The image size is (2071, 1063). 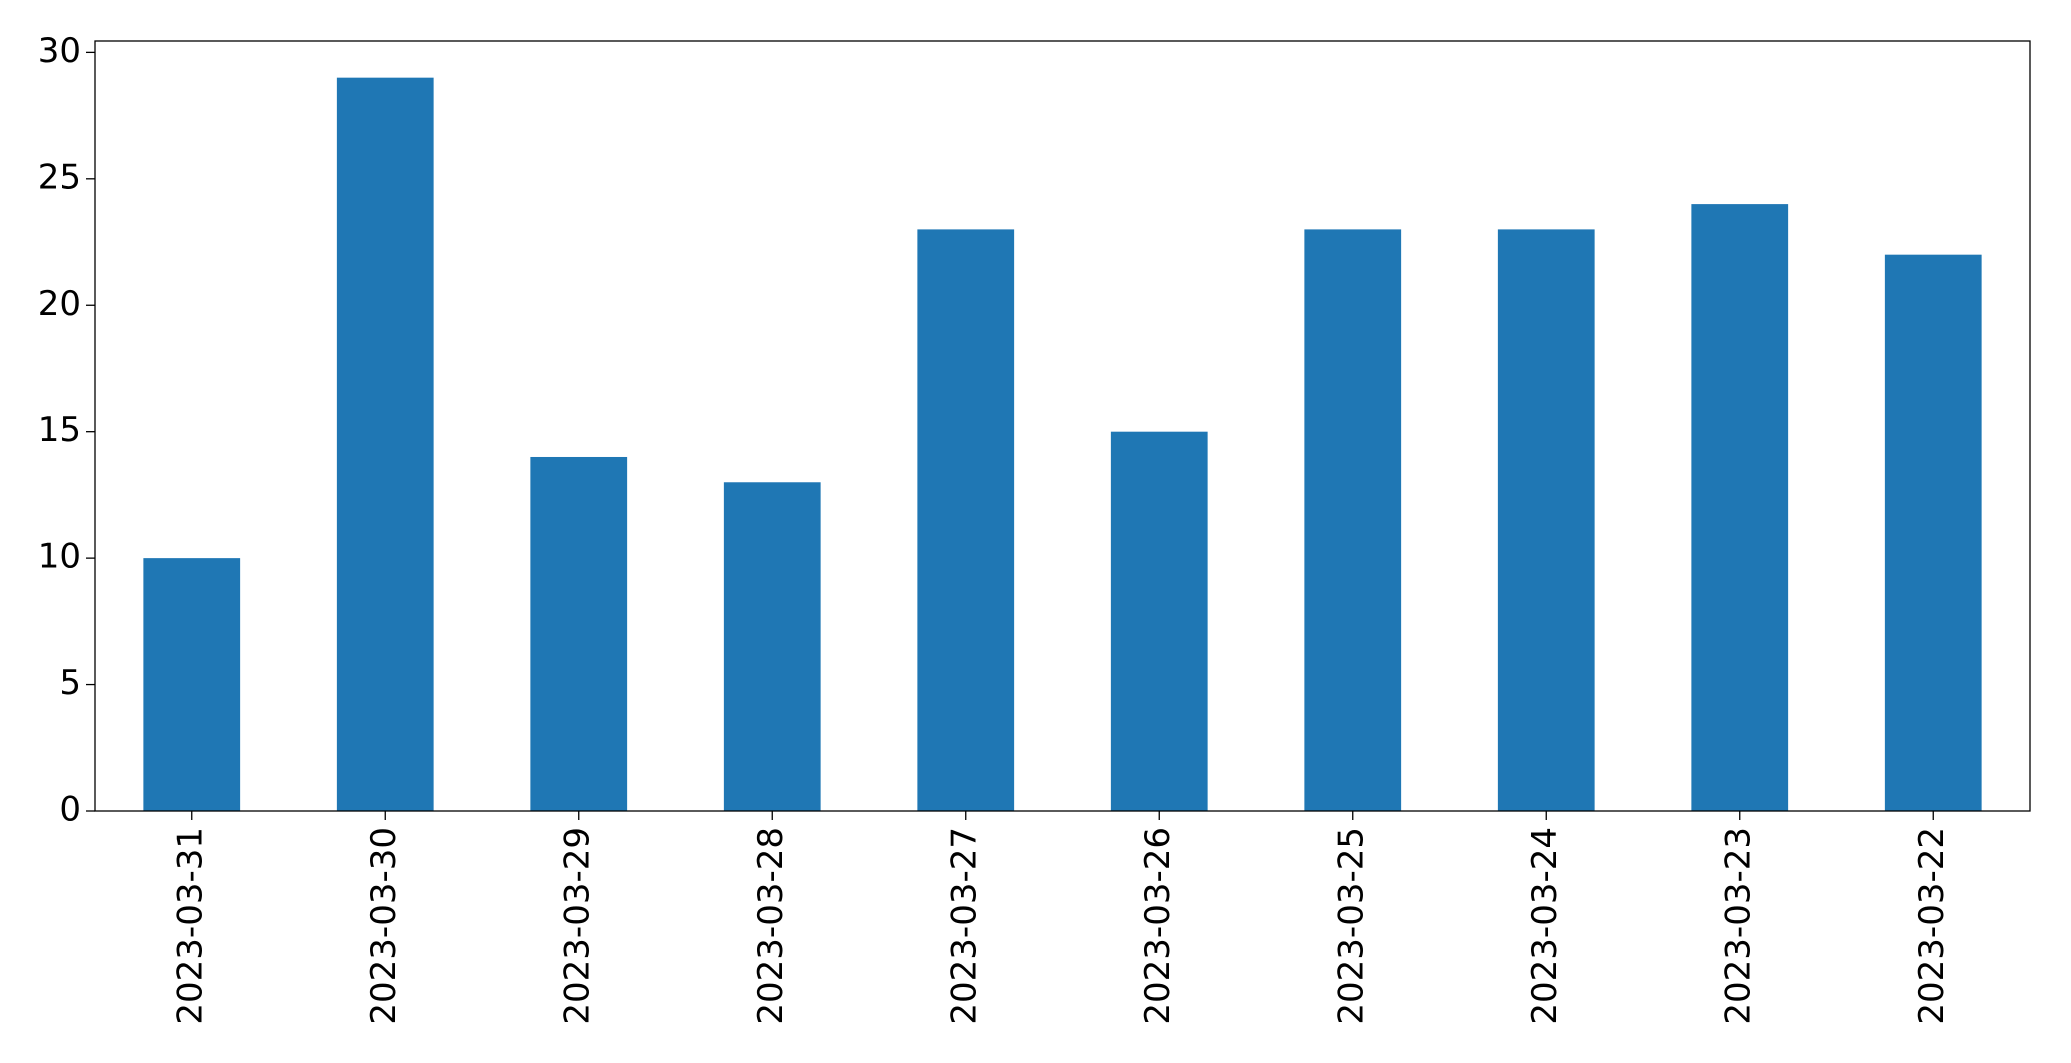 What do you see at coordinates (70, 810) in the screenshot?
I see `y-tick-label: 0` at bounding box center [70, 810].